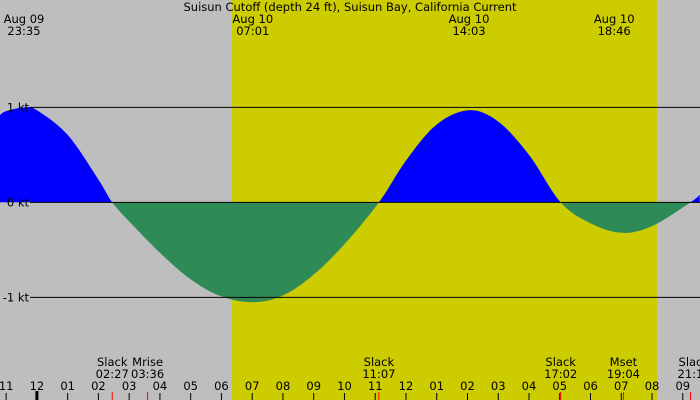 The height and width of the screenshot is (400, 700). I want to click on event-time: 17:02, so click(560, 374).